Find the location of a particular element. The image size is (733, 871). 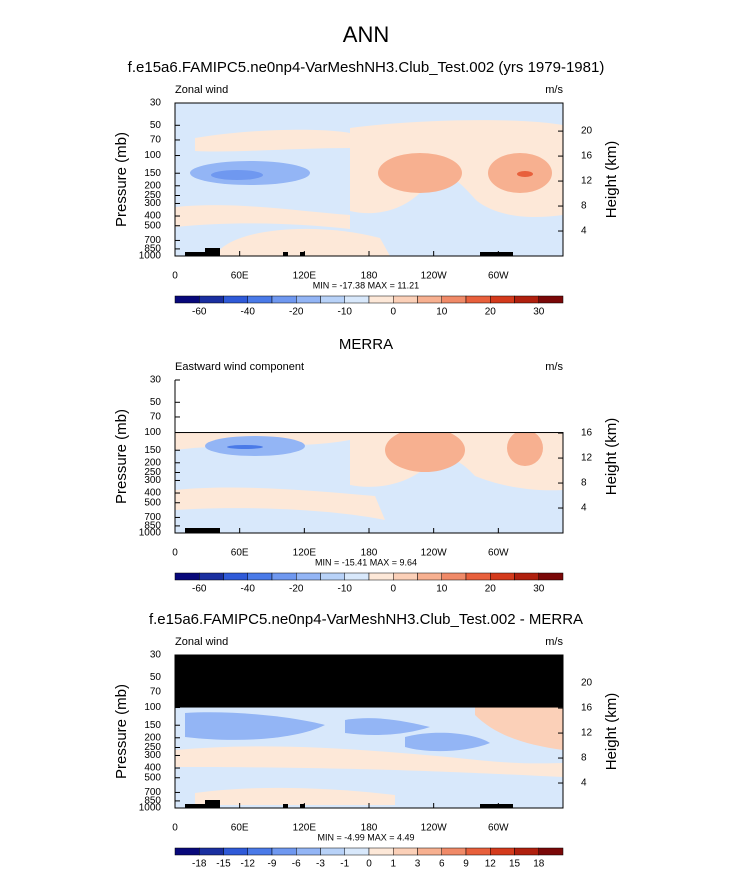

min-max: MIN = -15.41 MAX = 9.64 is located at coordinates (366, 562).